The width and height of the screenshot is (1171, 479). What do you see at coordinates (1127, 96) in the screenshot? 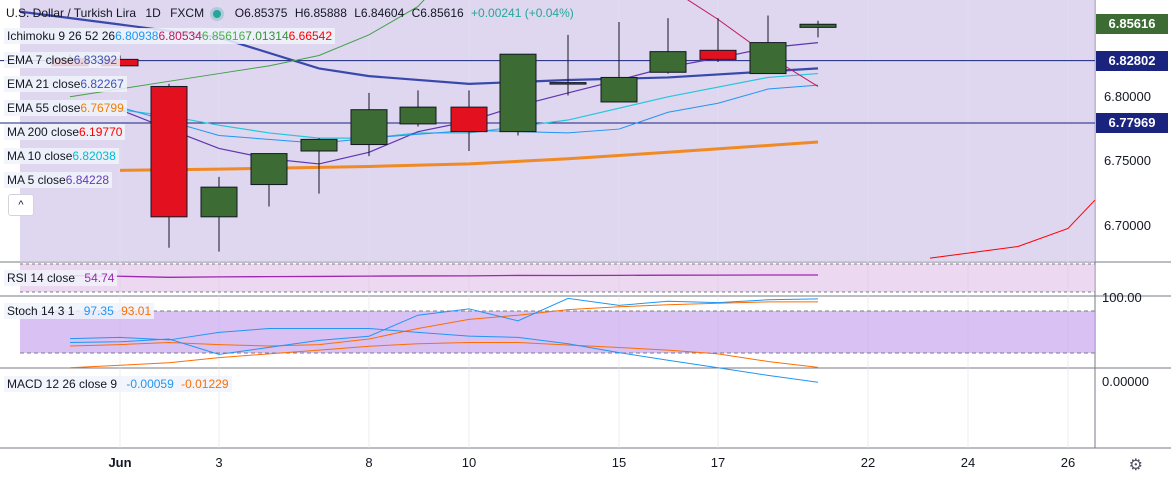
I see `price-axis-tick: 6.80000` at bounding box center [1127, 96].